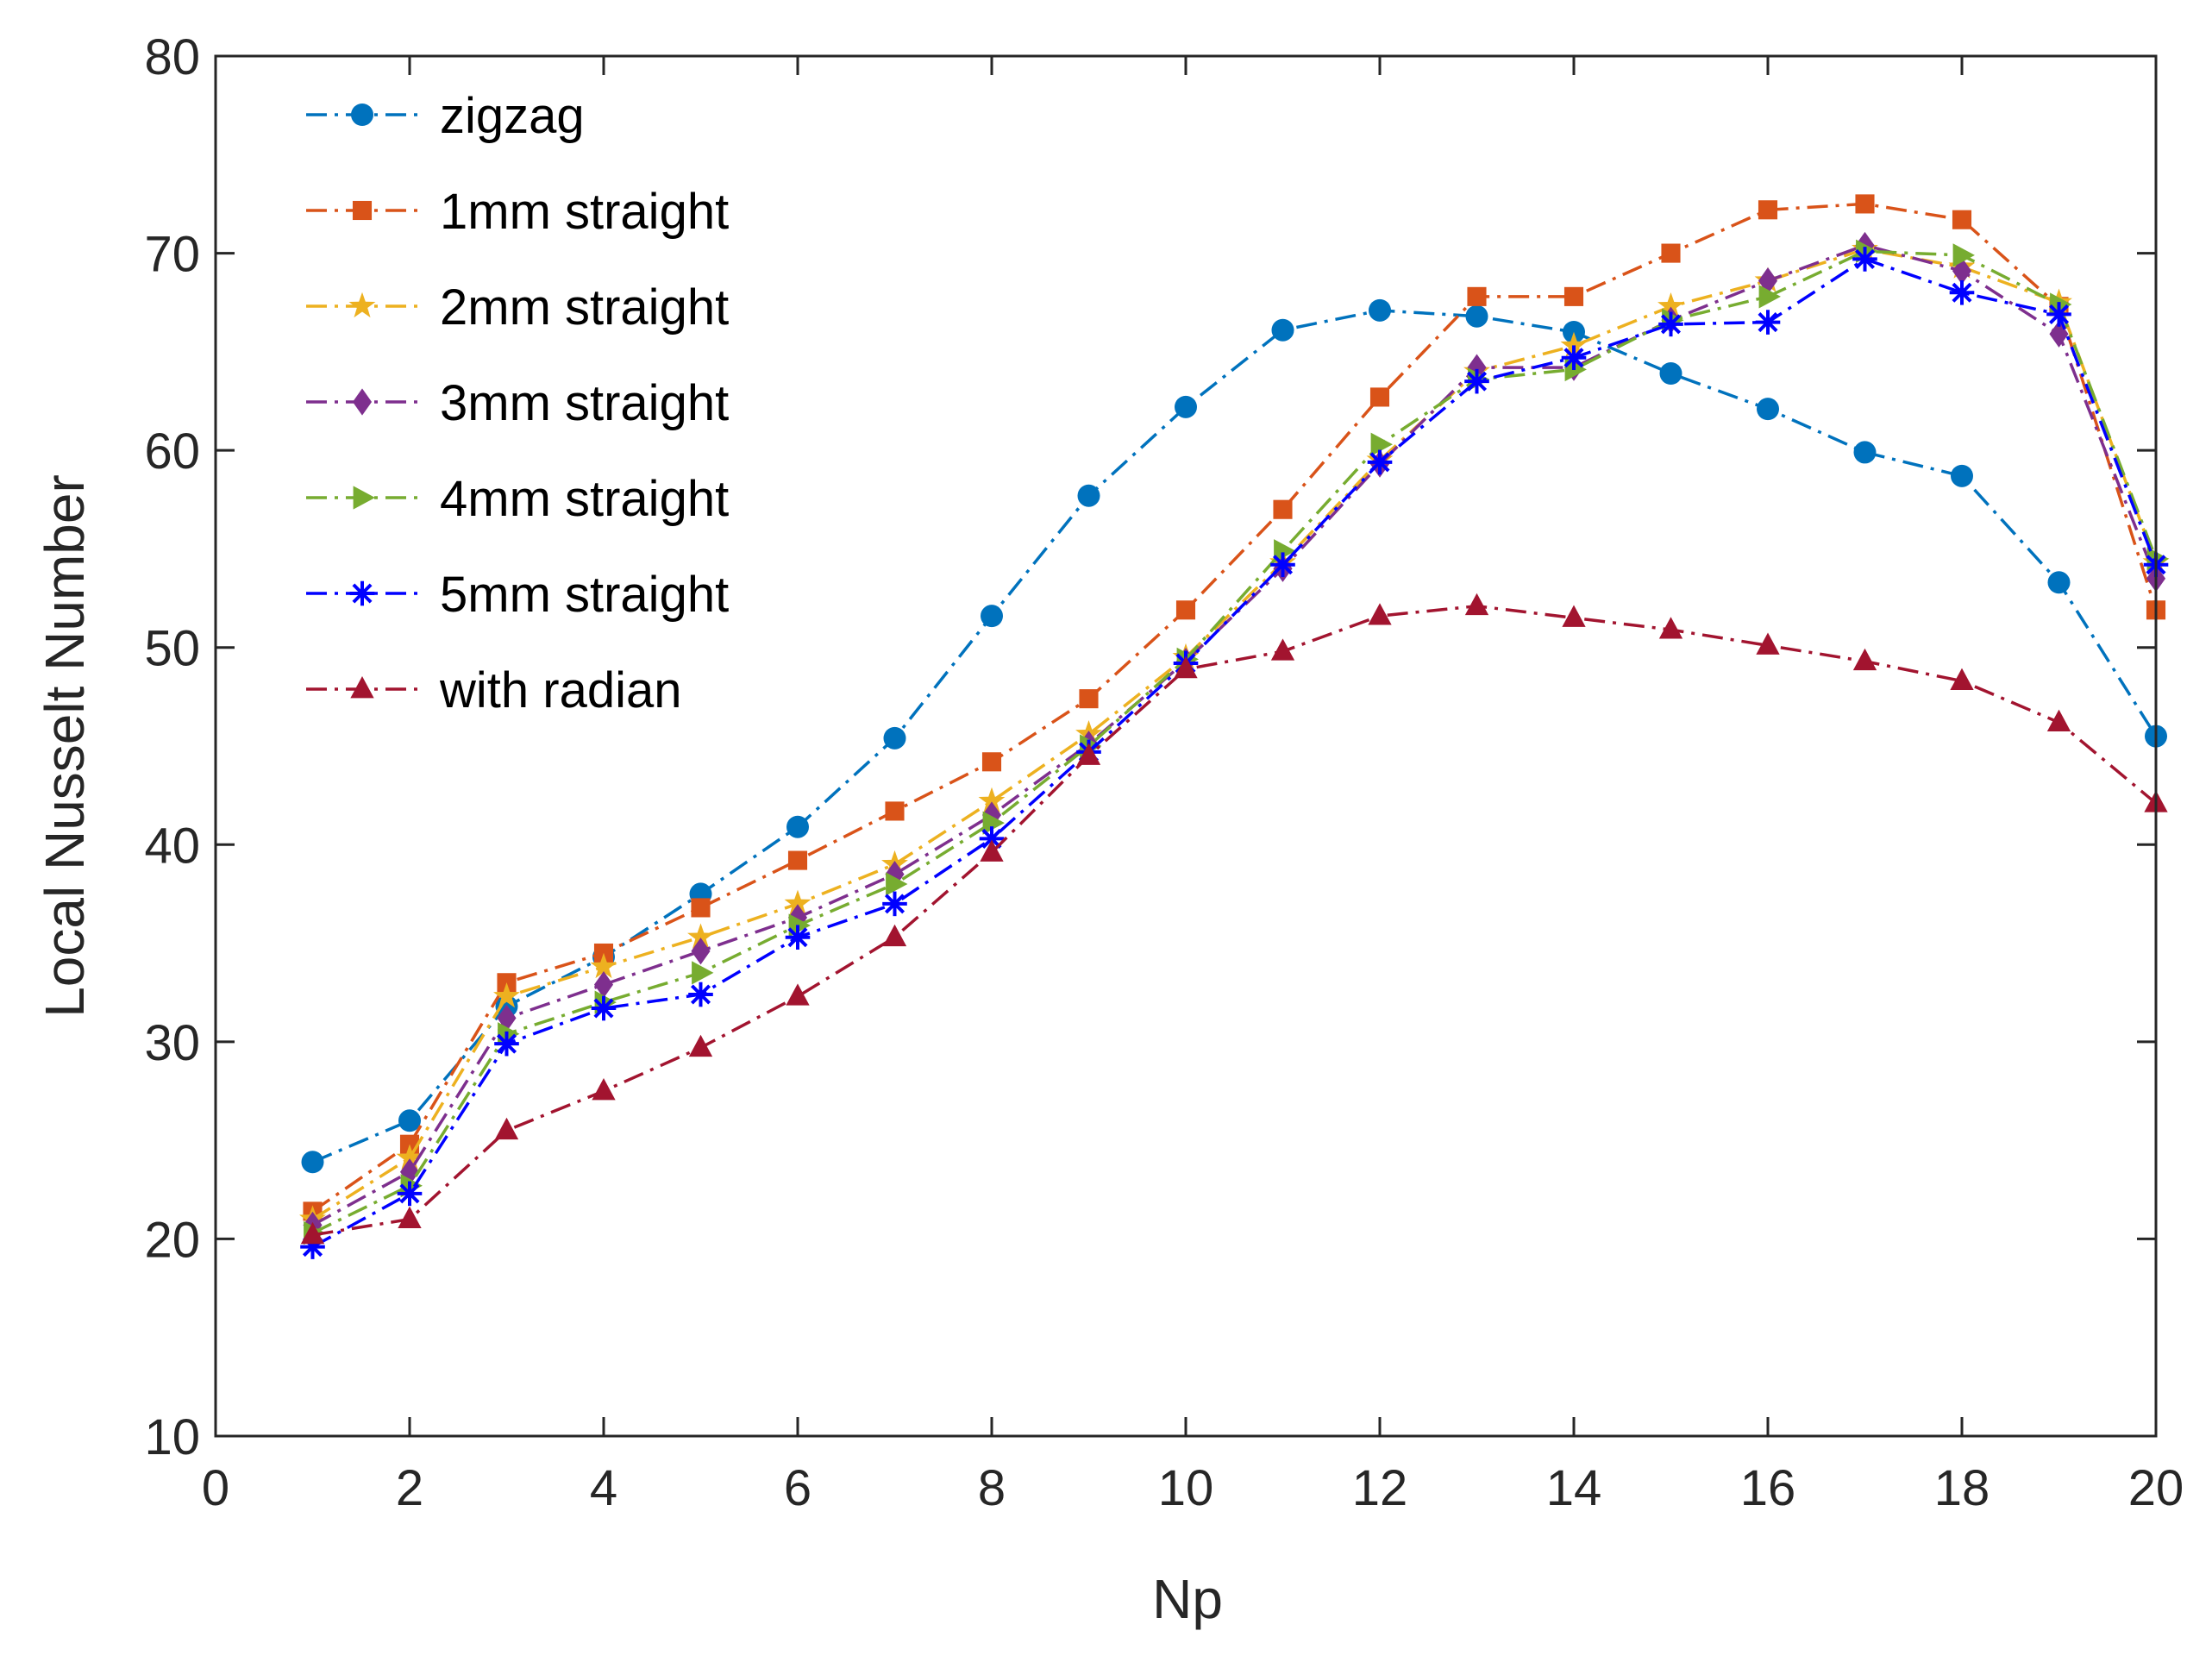 The height and width of the screenshot is (1656, 2212). Describe the element at coordinates (517, 595) in the screenshot. I see `legend-item: 5mm straight` at that location.